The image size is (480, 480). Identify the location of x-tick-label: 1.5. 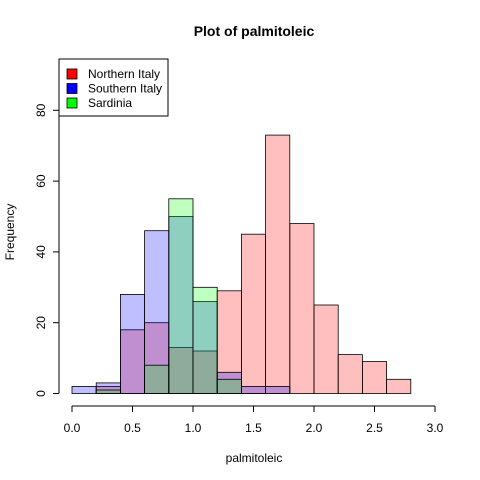
(253, 428).